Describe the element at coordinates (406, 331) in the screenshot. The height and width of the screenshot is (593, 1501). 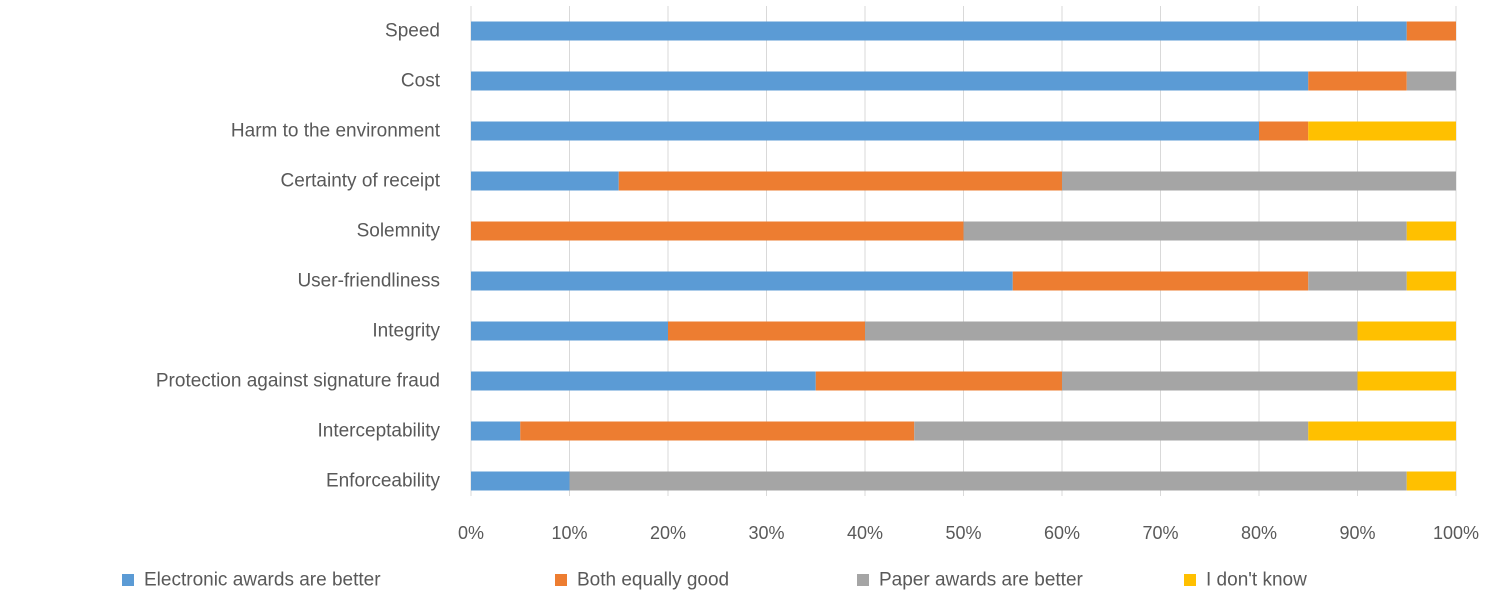
I see `category-label: Integrity` at that location.